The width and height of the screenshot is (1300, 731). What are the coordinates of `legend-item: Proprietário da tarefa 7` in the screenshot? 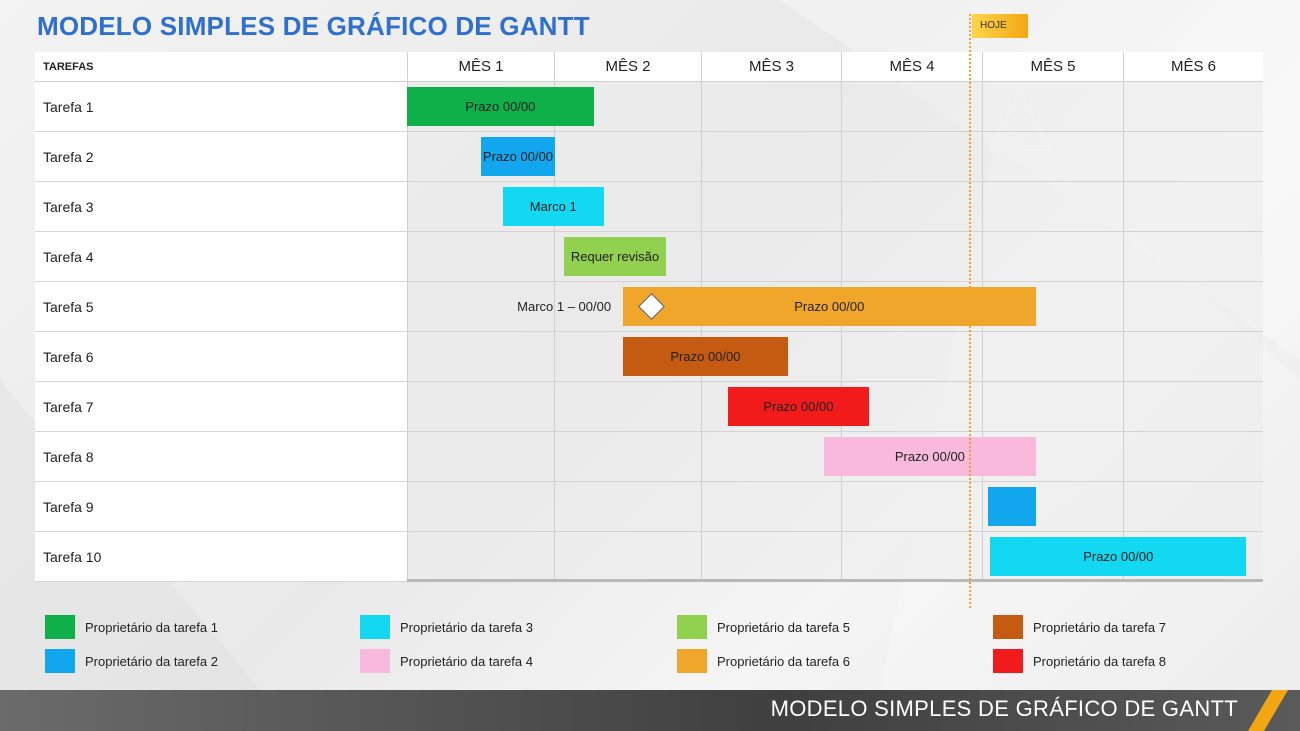 It's located at (1079, 627).